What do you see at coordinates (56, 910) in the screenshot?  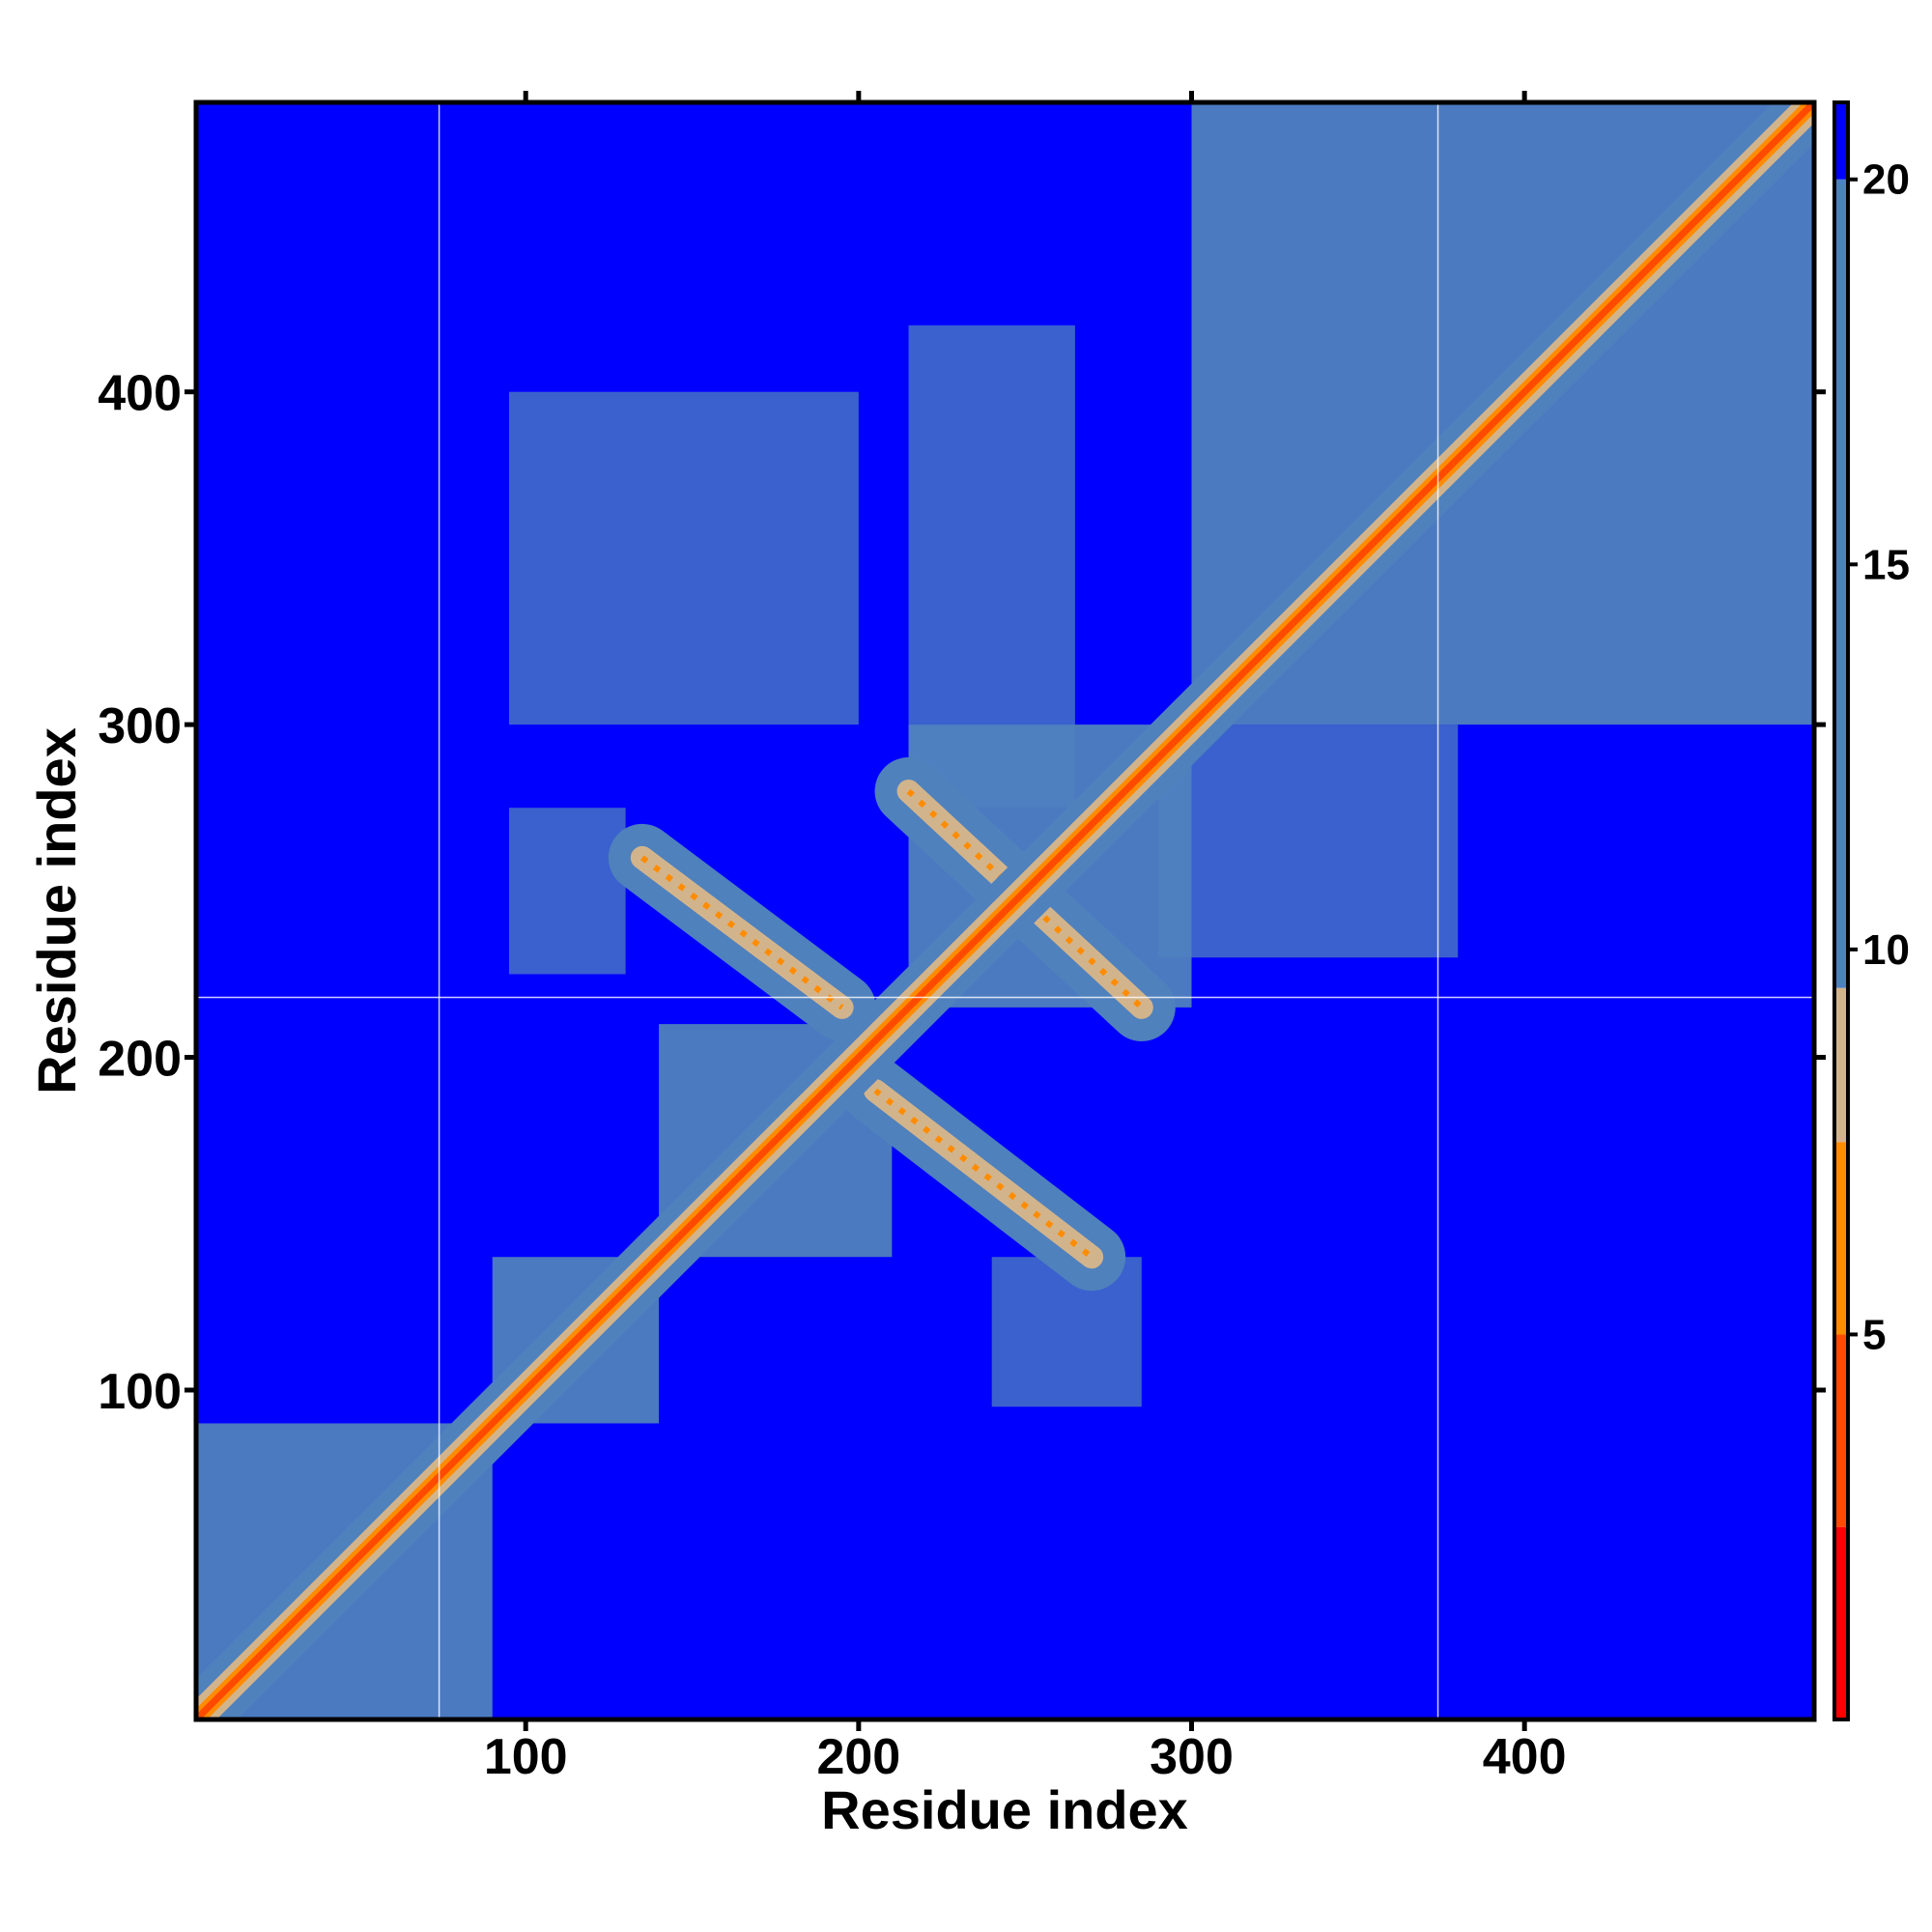 I see `y-axis-title: Residue index` at bounding box center [56, 910].